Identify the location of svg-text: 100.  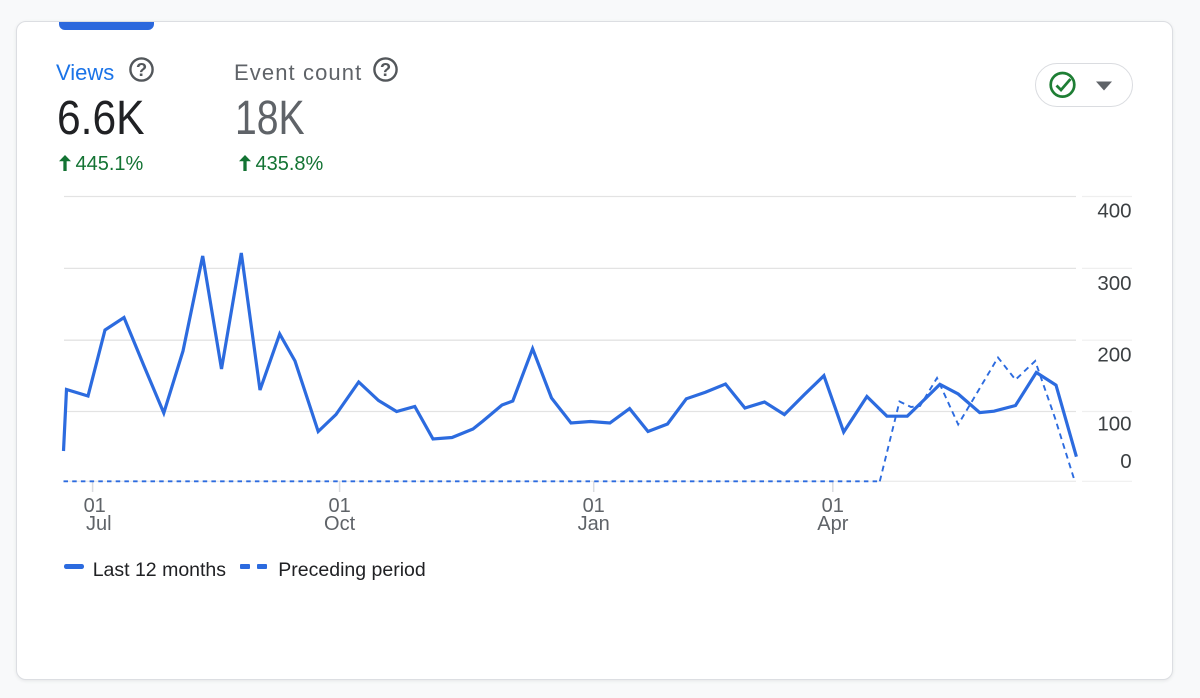
(1114, 423).